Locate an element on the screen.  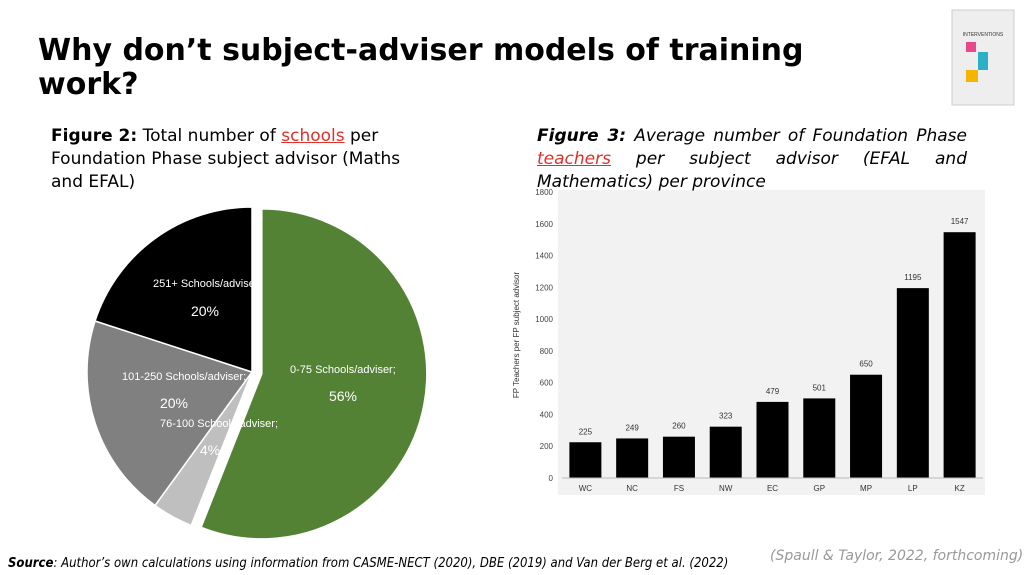
x-tick-label: FS is located at coordinates (679, 488).